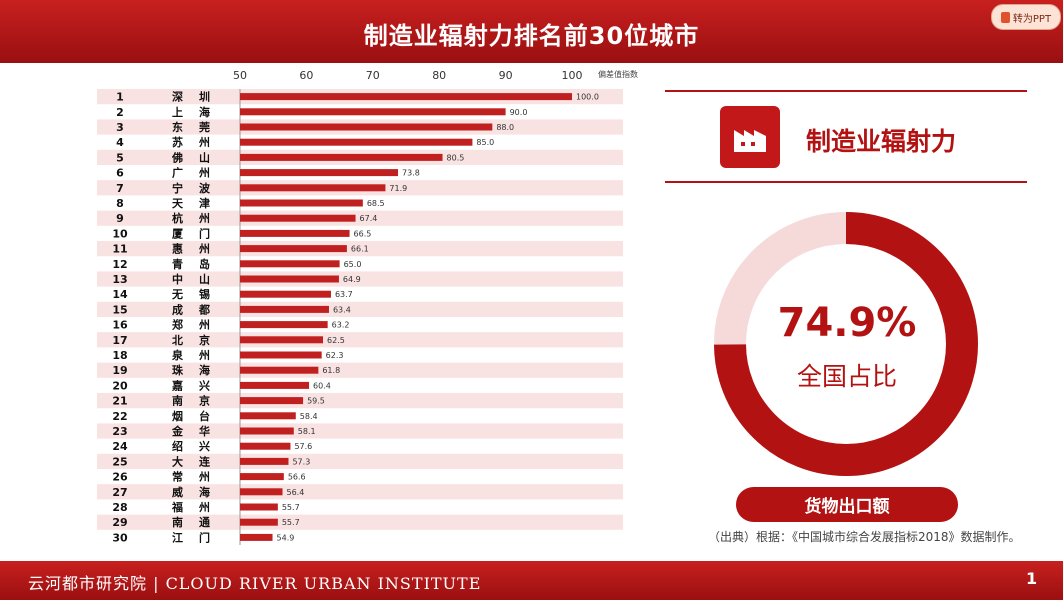 This screenshot has height=600, width=1063. I want to click on city-label: 绍兴, so click(199, 446).